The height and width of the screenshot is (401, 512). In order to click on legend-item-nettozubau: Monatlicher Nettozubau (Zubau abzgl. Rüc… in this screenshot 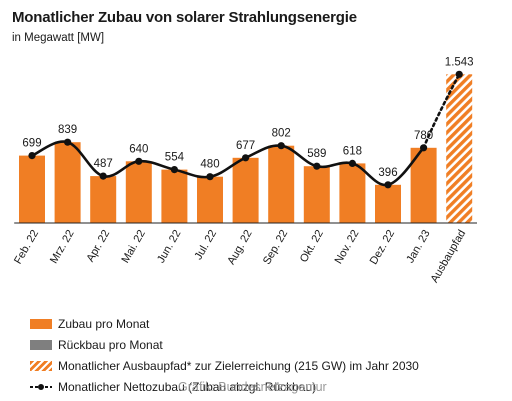, I will do `click(224, 386)`.